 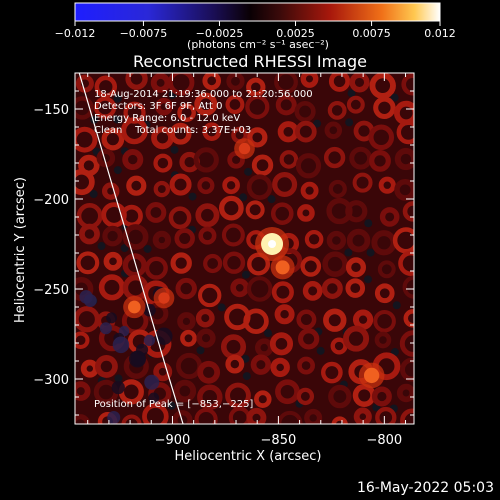 I want to click on source-peak-core, so click(x=272, y=244).